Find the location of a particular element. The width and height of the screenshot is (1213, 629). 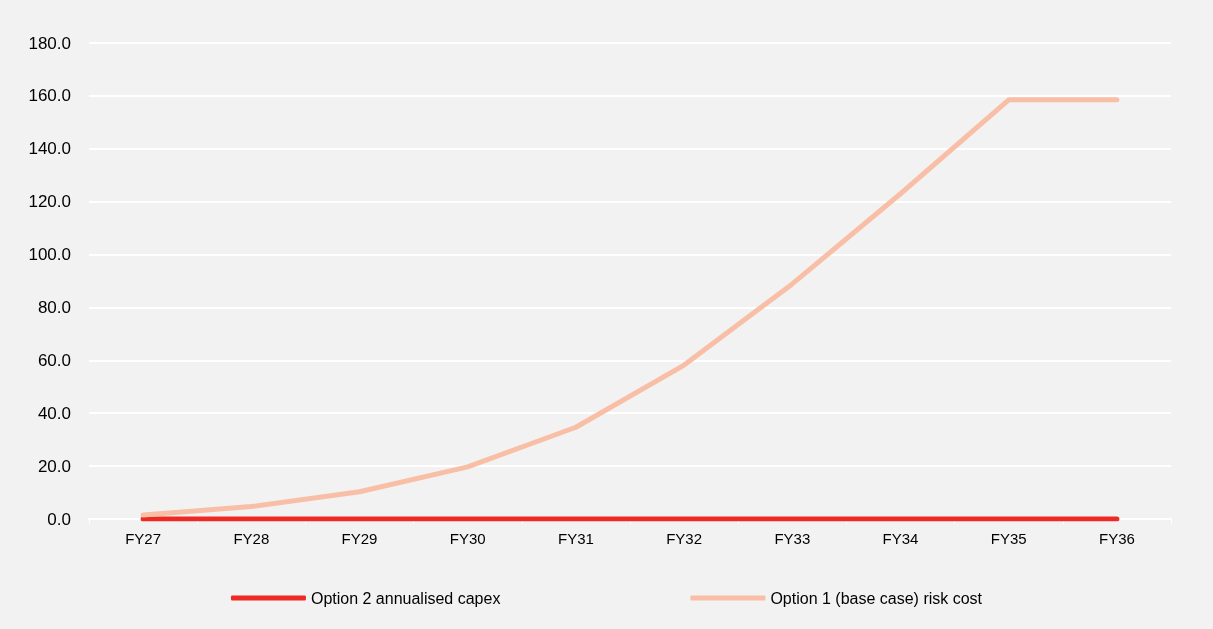

y-tick-label: 20.0 is located at coordinates (54, 466).